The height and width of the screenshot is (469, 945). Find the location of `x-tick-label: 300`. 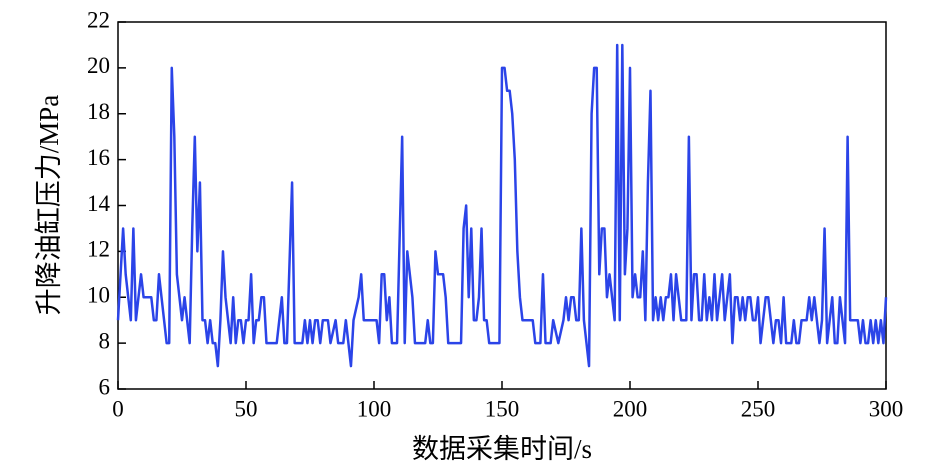

x-tick-label: 300 is located at coordinates (886, 408).